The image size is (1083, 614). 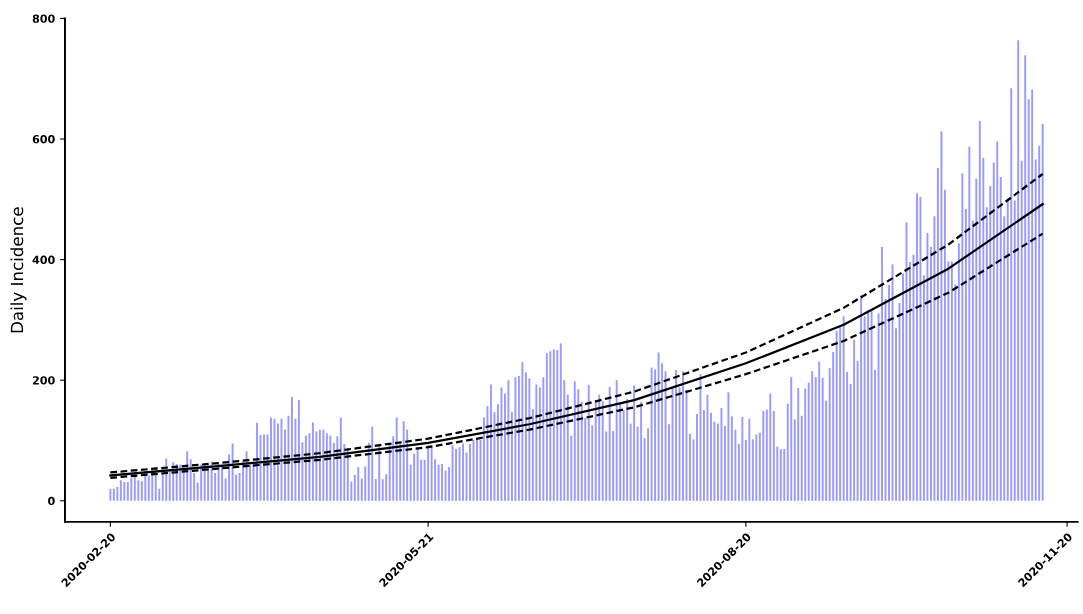 I want to click on y-axis-title: Daily Incidence, so click(x=18, y=270).